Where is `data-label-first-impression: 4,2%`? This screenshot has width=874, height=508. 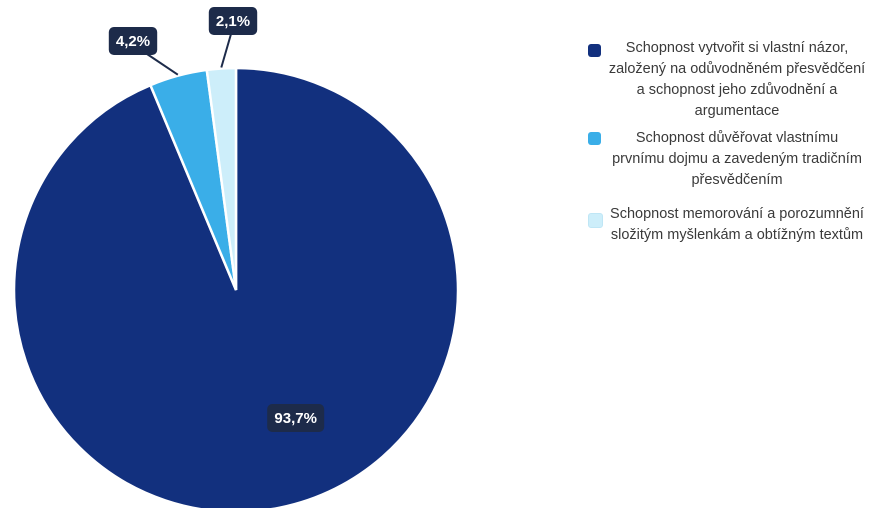 data-label-first-impression: 4,2% is located at coordinates (133, 41).